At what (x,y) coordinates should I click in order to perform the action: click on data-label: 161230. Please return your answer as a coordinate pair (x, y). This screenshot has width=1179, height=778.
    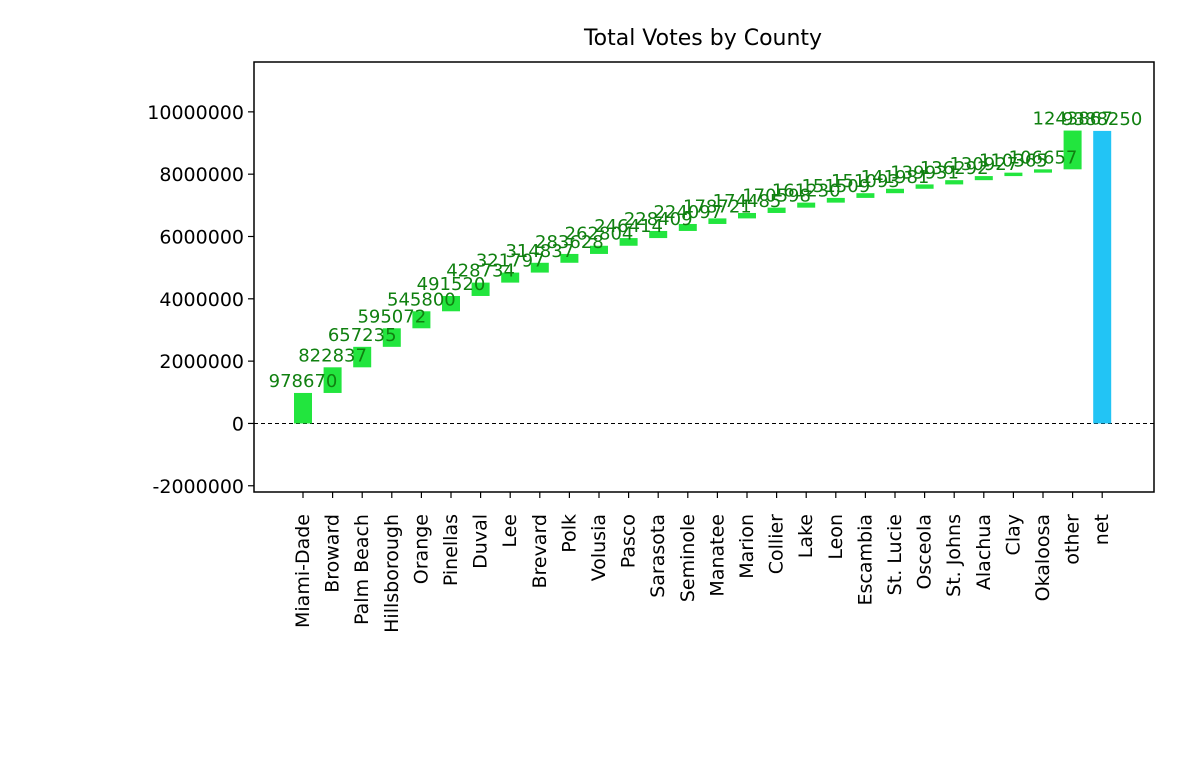
    Looking at the image, I should click on (806, 191).